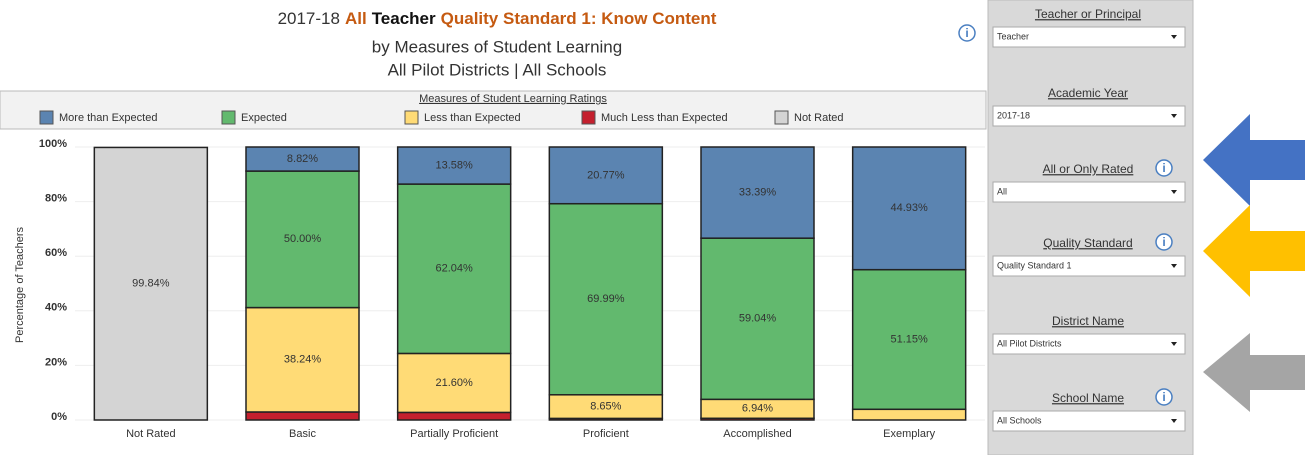 The width and height of the screenshot is (1313, 455). What do you see at coordinates (472, 118) in the screenshot?
I see `legend-label: Less than Expected` at bounding box center [472, 118].